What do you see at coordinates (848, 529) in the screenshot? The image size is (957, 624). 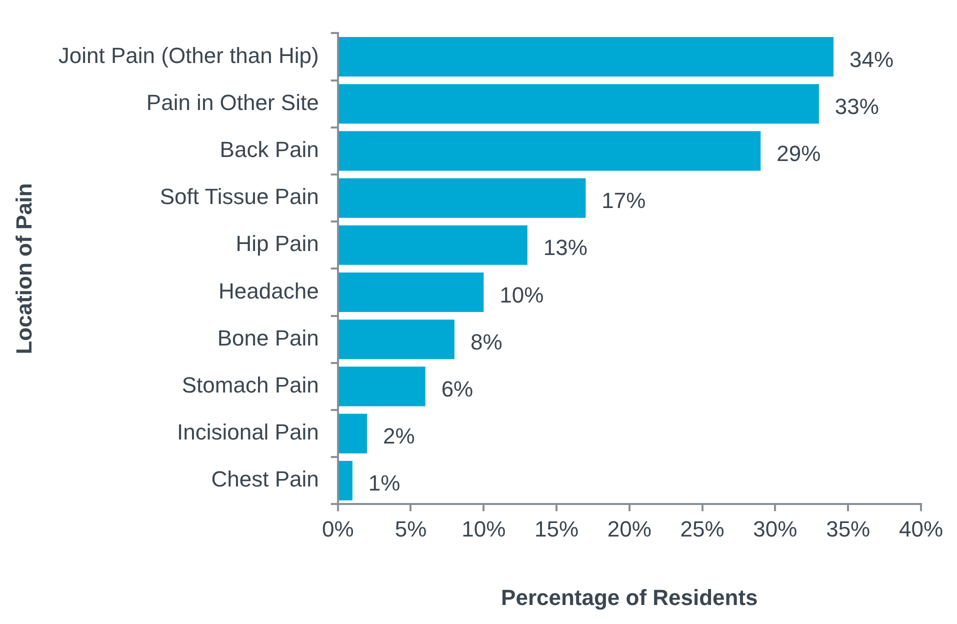 I see `x-tick-label: 35%` at bounding box center [848, 529].